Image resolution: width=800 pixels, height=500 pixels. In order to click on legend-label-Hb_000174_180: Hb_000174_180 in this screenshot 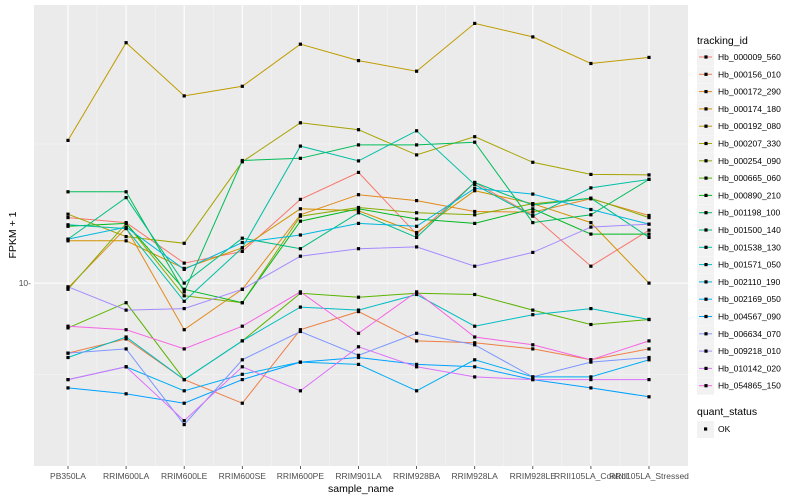, I will do `click(749, 109)`.